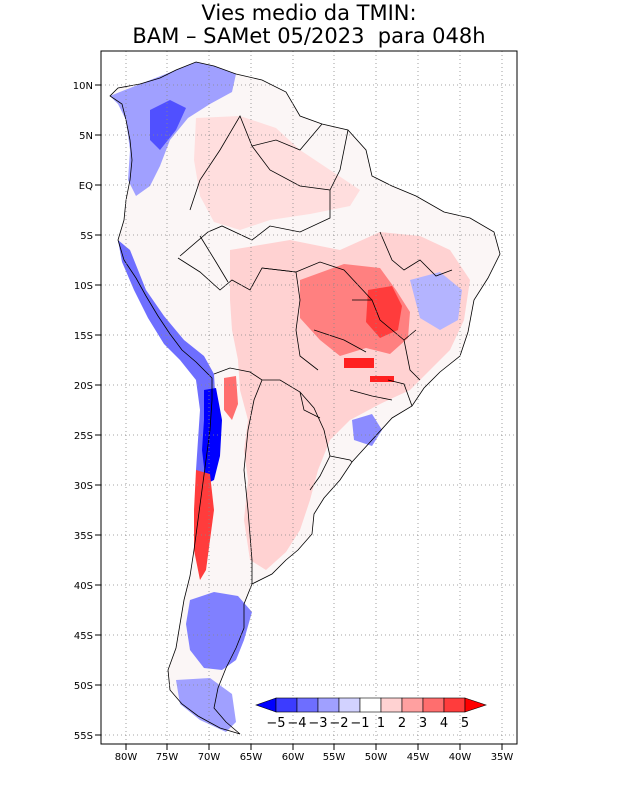  Describe the element at coordinates (293, 757) in the screenshot. I see `lon-label-60w: 60W` at that location.